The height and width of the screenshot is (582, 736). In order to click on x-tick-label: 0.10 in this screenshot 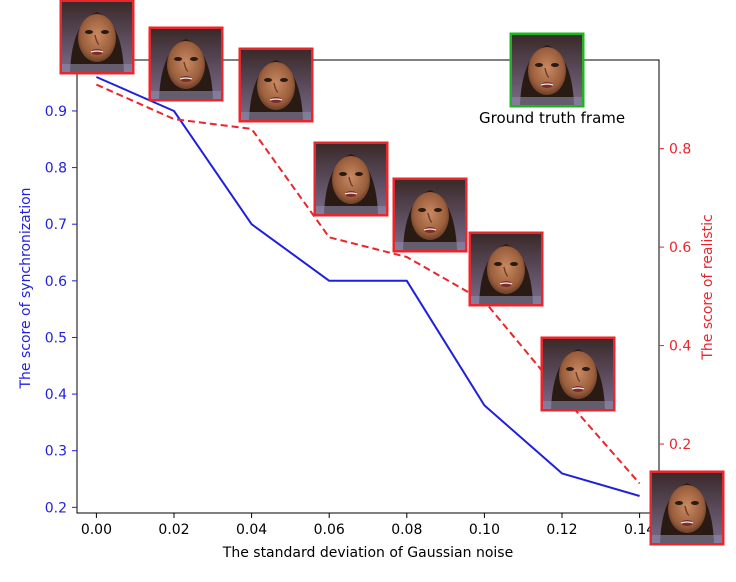, I will do `click(484, 530)`.